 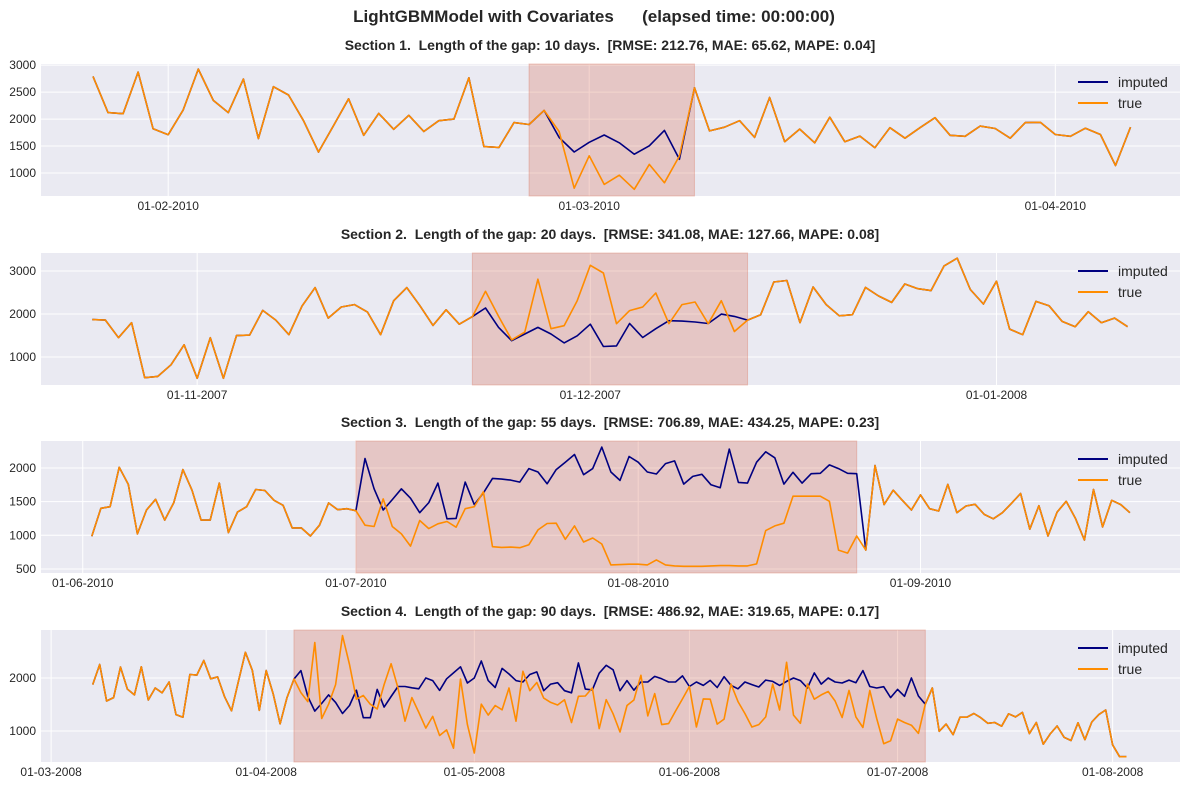 I want to click on x-tick-label: 01-05-2008, so click(x=475, y=772).